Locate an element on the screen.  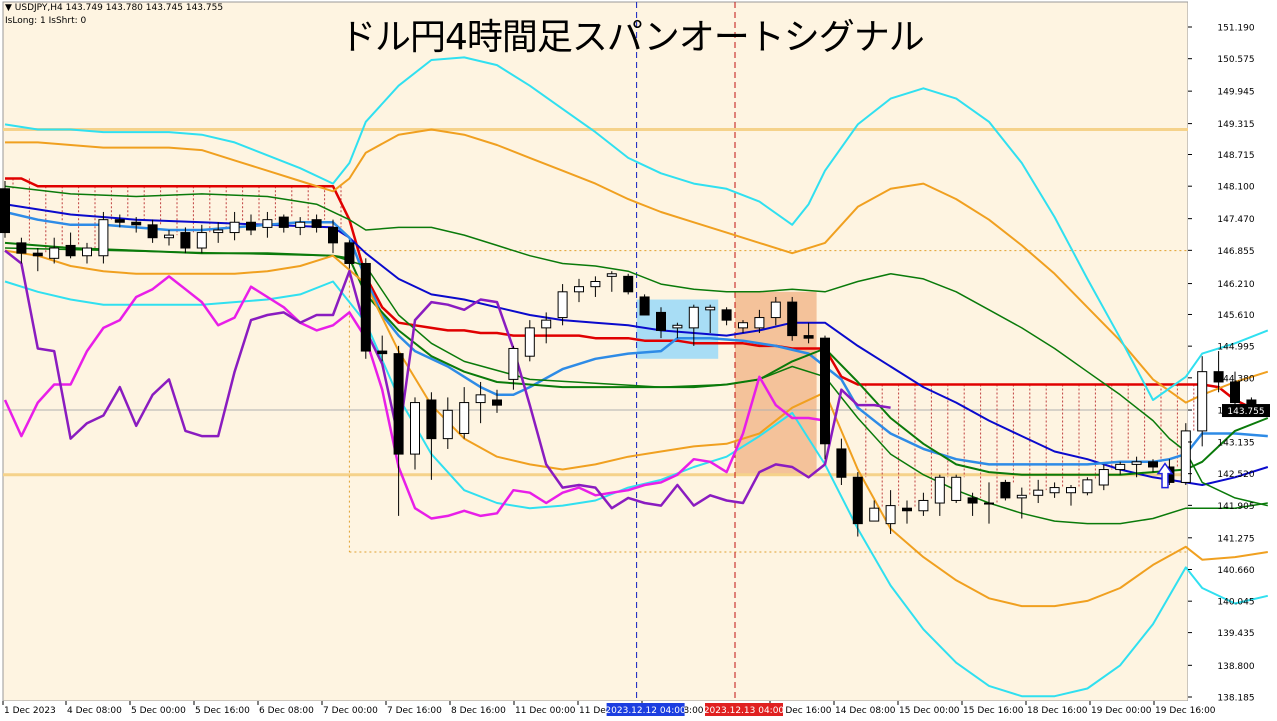
y-tick-label: 150.575 is located at coordinates (1235, 60).